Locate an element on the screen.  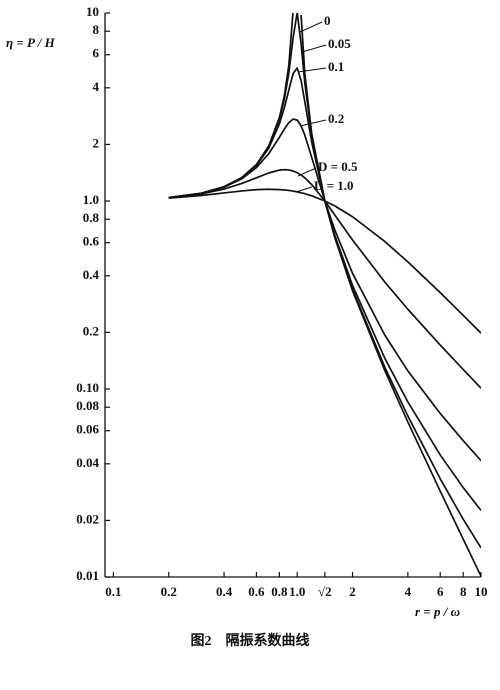
y-tick-label: 0.8 is located at coordinates (91, 217).